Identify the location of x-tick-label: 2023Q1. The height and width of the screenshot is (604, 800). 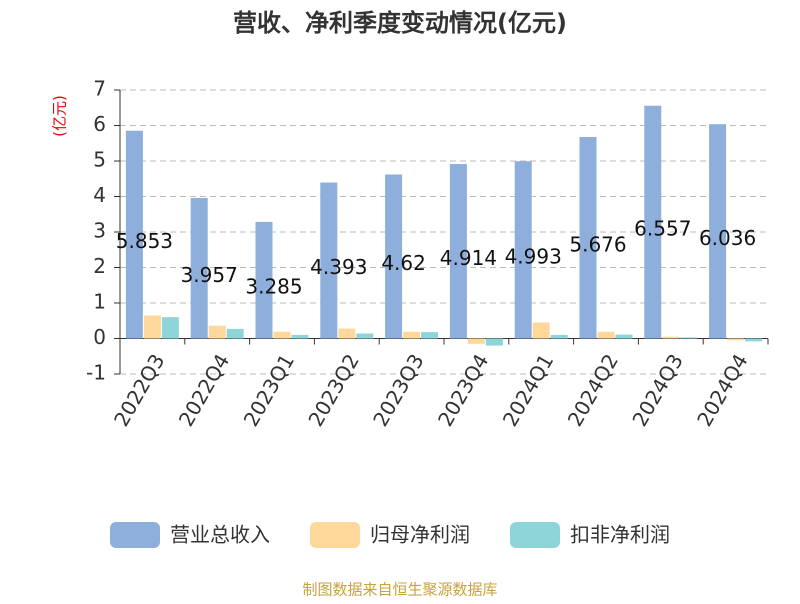
(269, 390).